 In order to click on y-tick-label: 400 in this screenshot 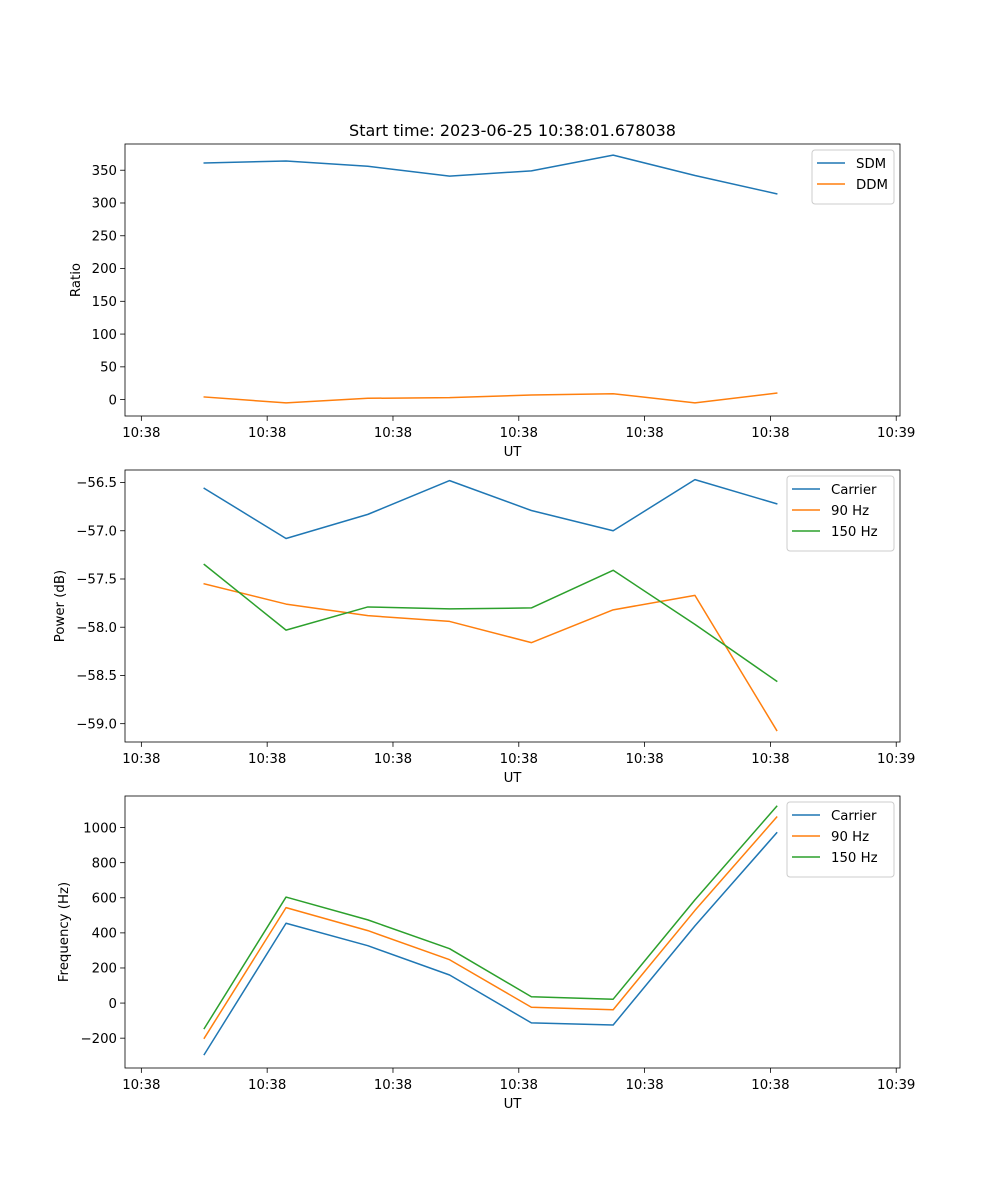, I will do `click(104, 934)`.